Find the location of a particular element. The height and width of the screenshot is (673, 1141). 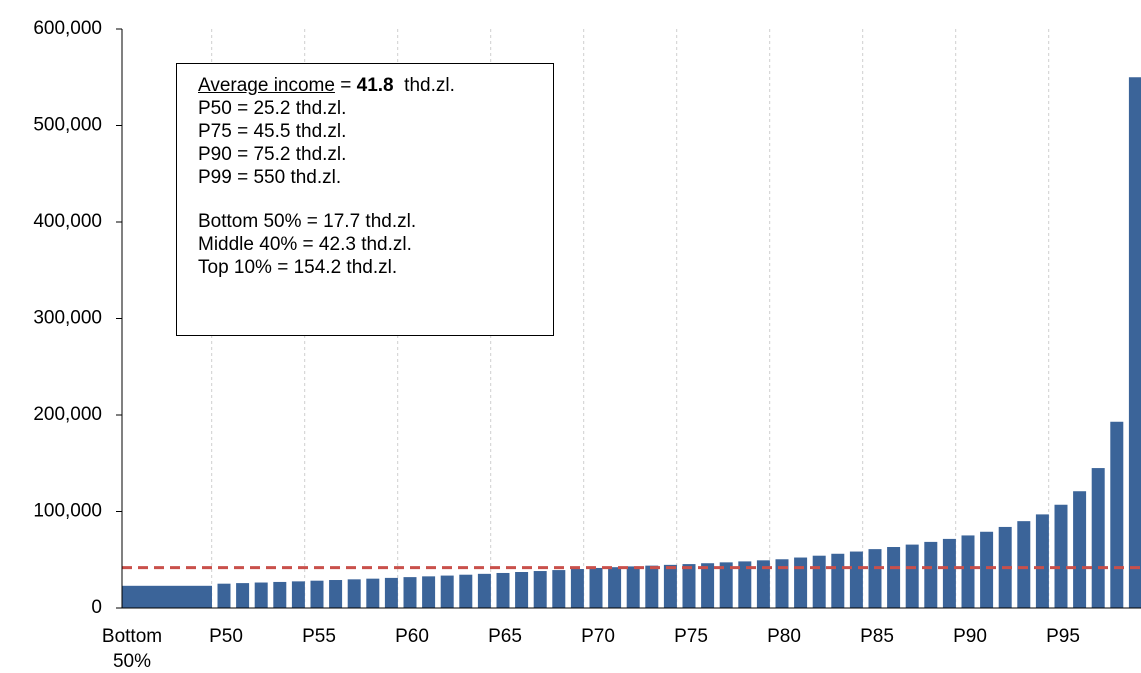

average-value: 41.8 is located at coordinates (375, 85).